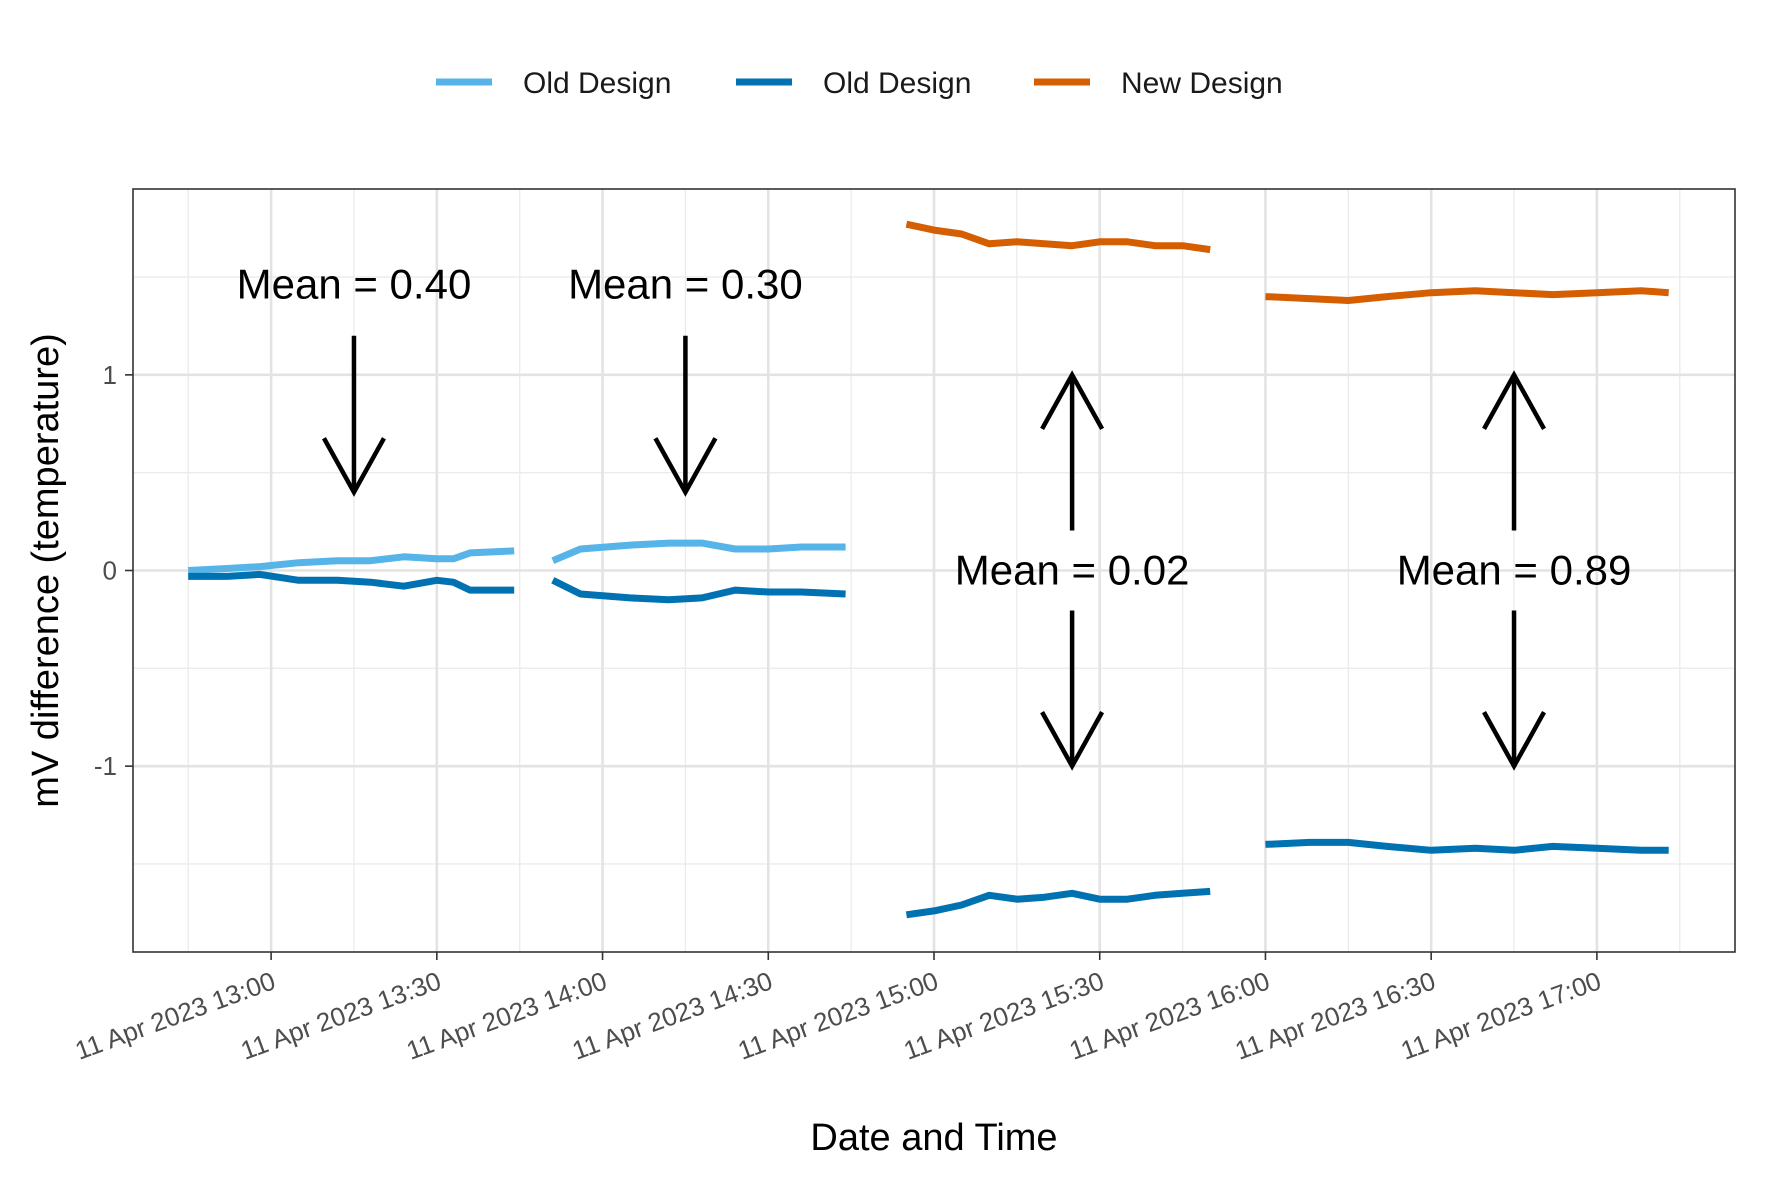  What do you see at coordinates (1202, 83) in the screenshot?
I see `legend-label: New Design` at bounding box center [1202, 83].